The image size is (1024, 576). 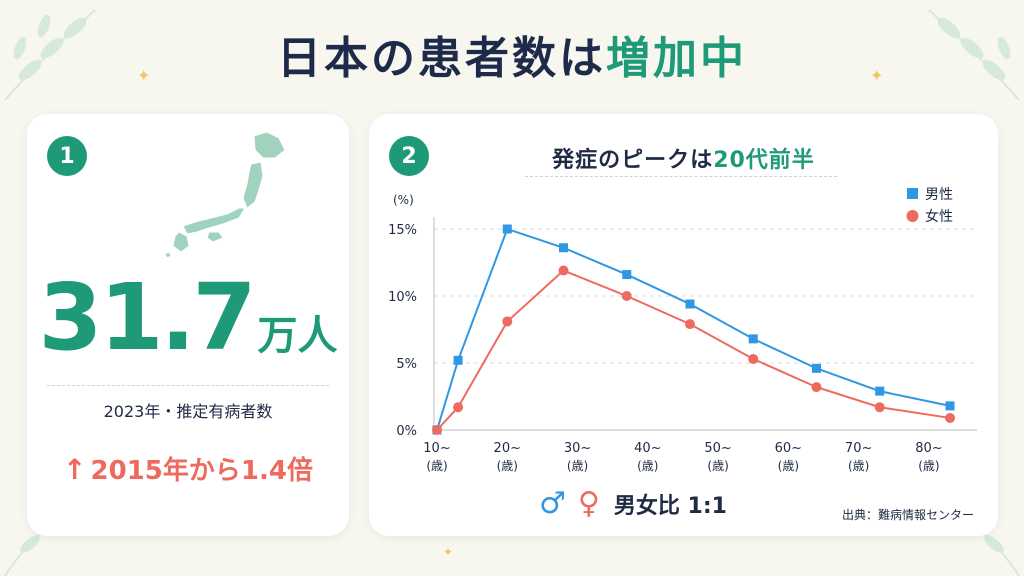 I want to click on x-tick-label: 70~, so click(x=858, y=448).